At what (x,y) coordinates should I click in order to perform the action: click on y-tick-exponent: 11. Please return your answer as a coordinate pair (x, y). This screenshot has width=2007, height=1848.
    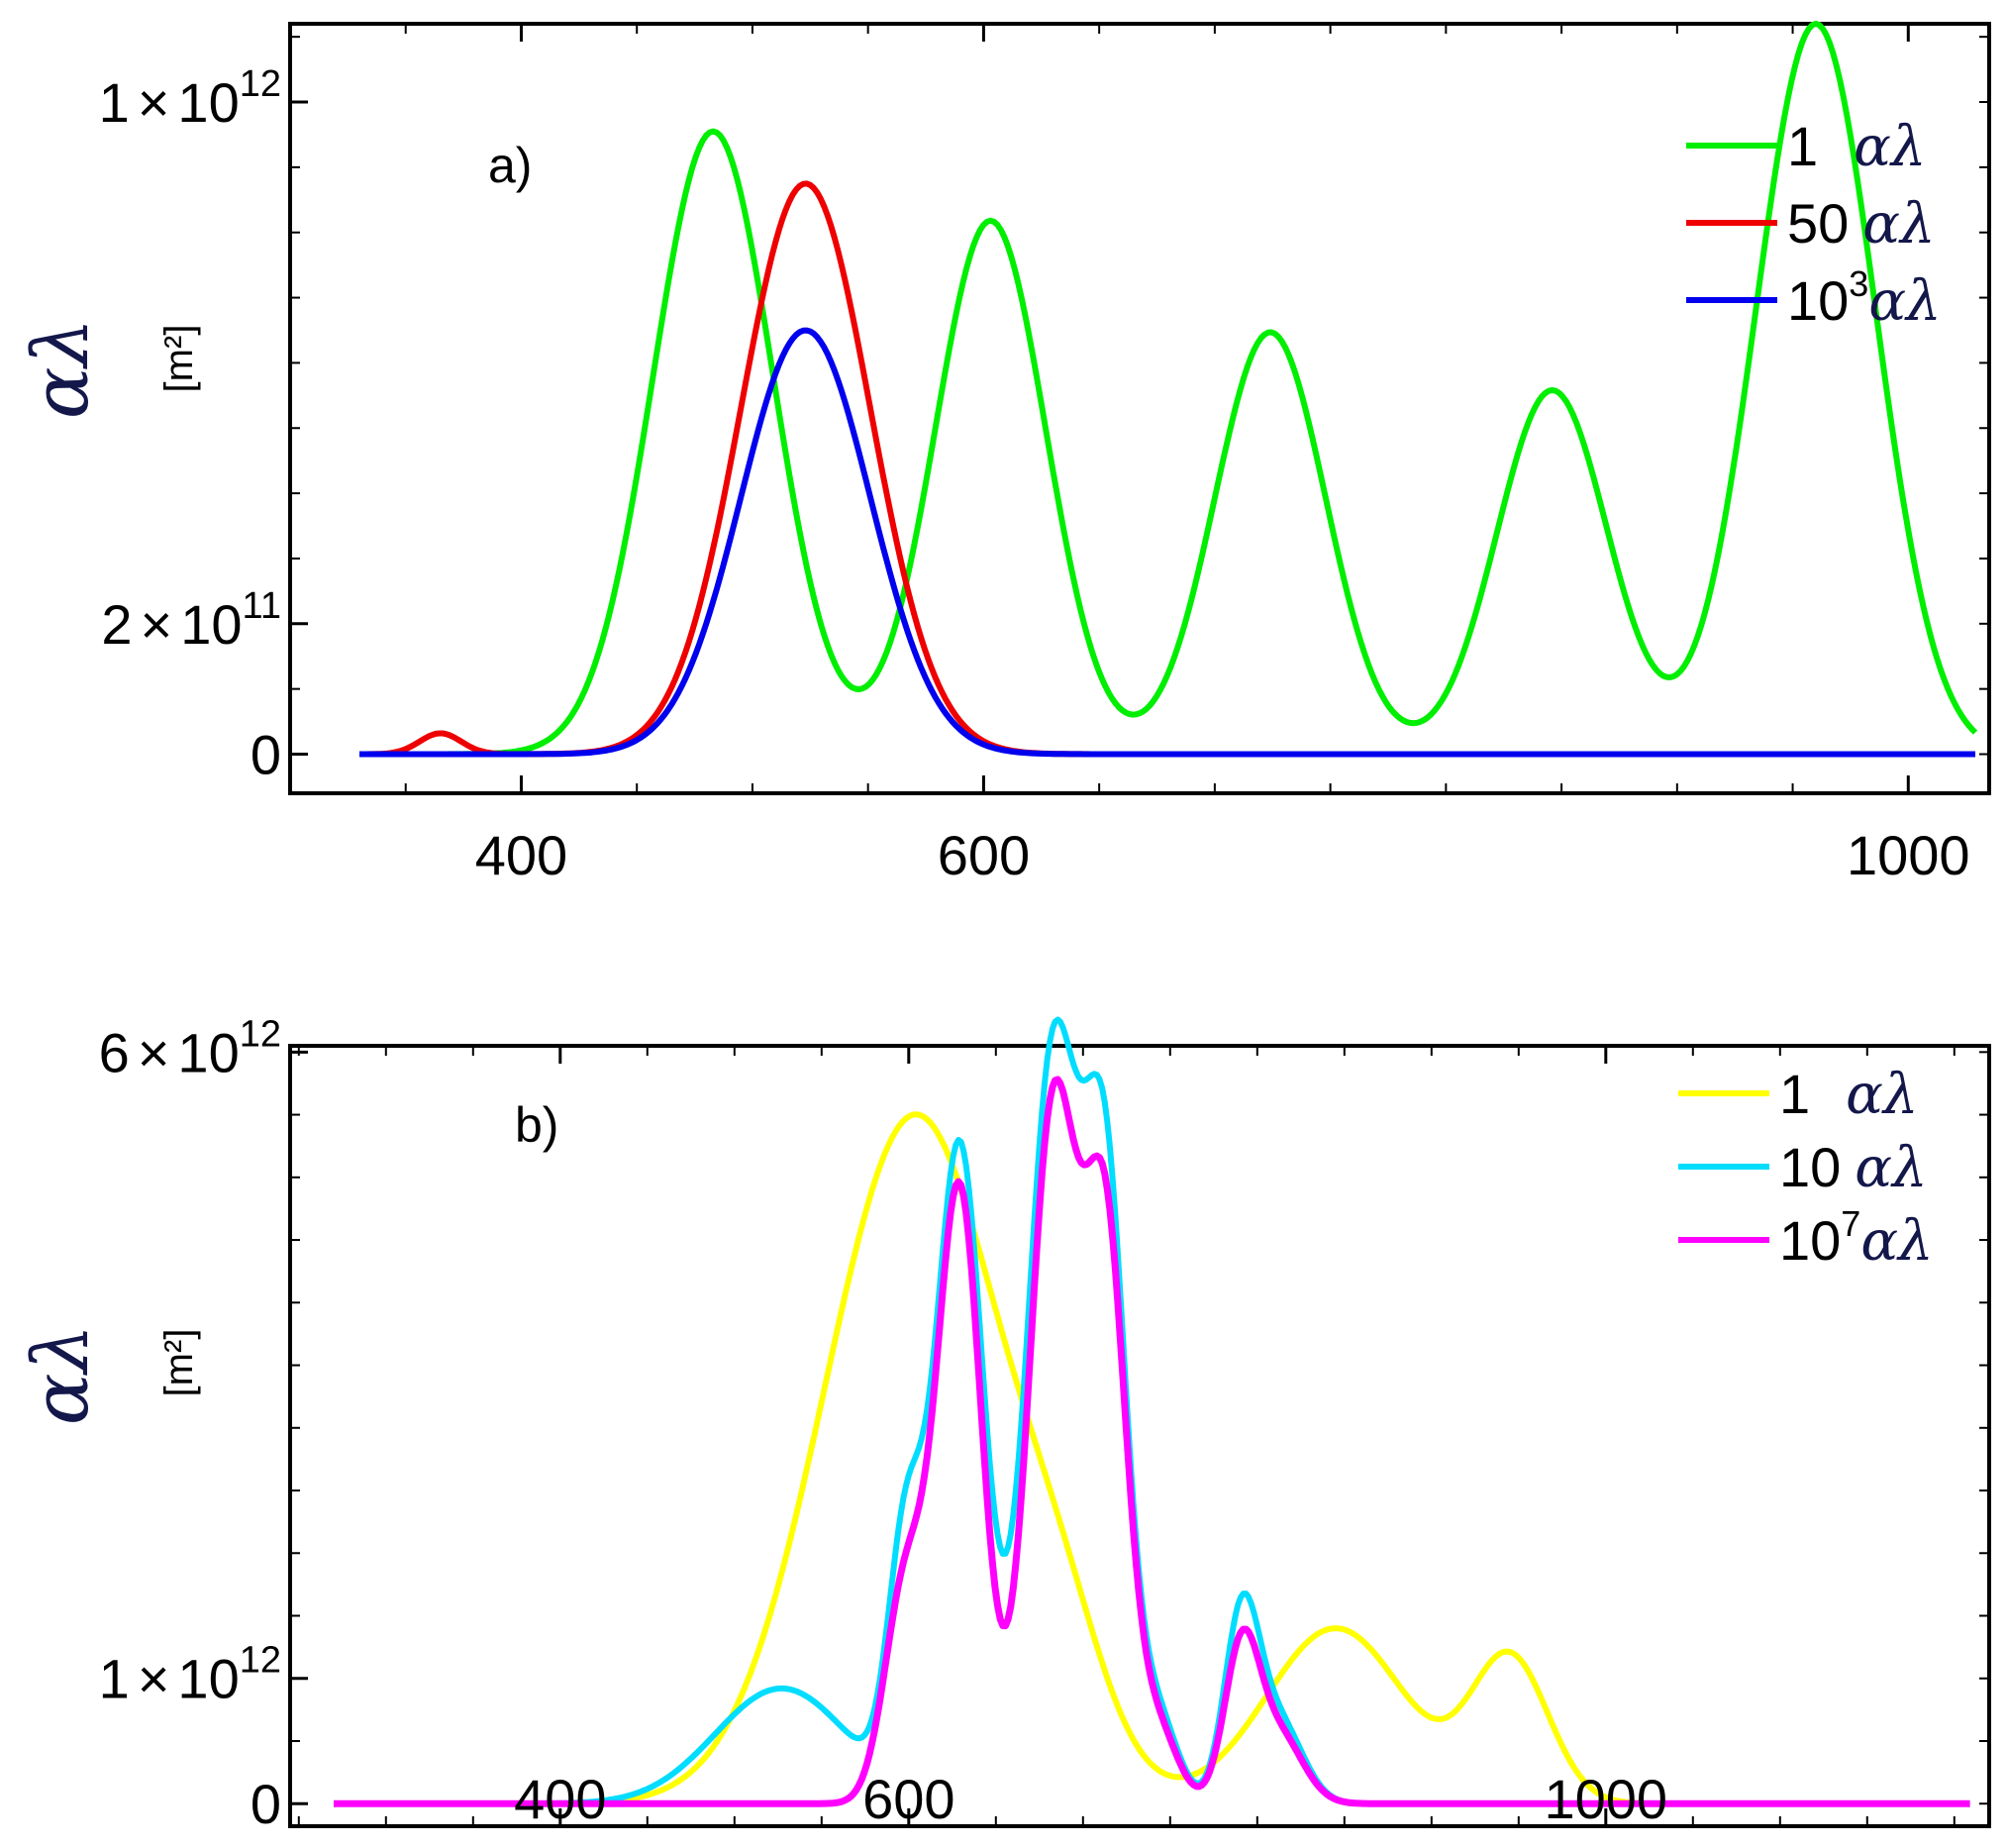
    Looking at the image, I should click on (262, 606).